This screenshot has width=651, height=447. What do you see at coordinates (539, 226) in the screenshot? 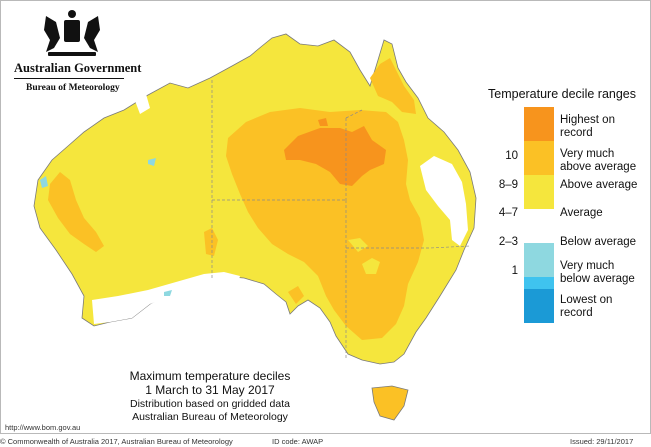
I see `legend-swatch-average` at bounding box center [539, 226].